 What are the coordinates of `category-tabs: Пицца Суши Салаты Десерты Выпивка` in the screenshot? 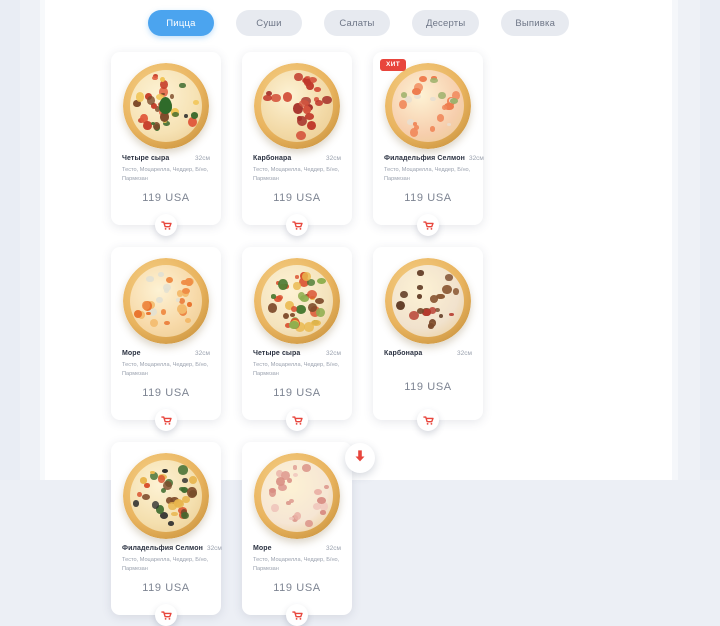 It's located at (358, 23).